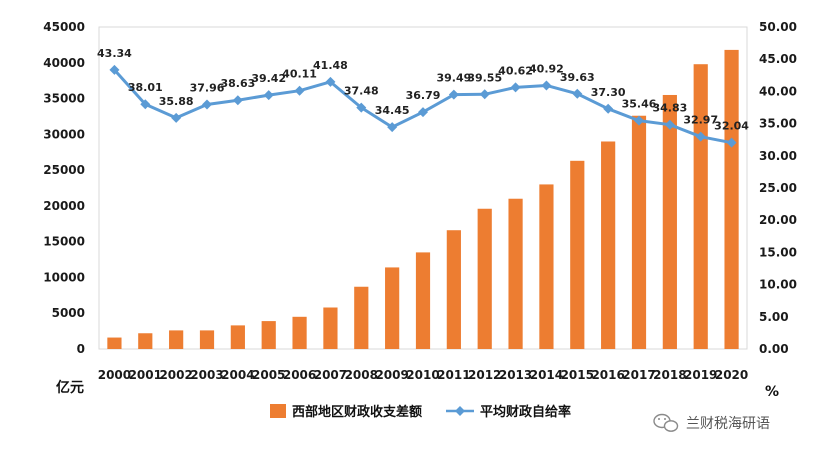 The width and height of the screenshot is (831, 454). I want to click on data-label-2016: 37.30, so click(608, 92).